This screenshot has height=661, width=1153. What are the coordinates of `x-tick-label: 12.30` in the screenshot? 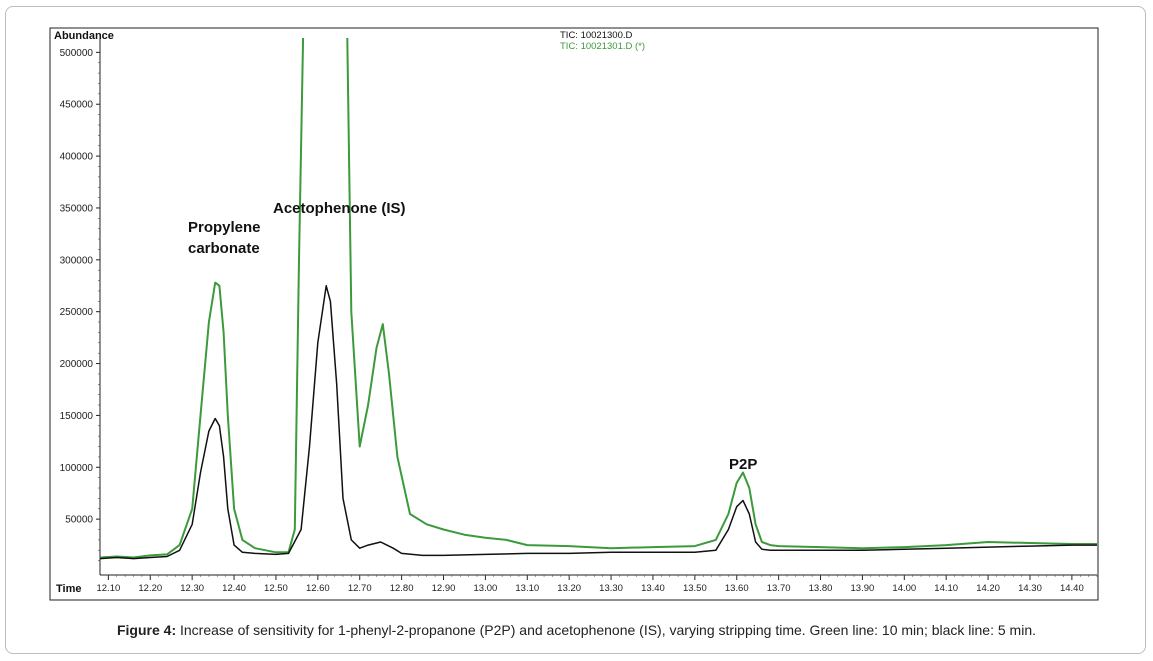 It's located at (192, 588).